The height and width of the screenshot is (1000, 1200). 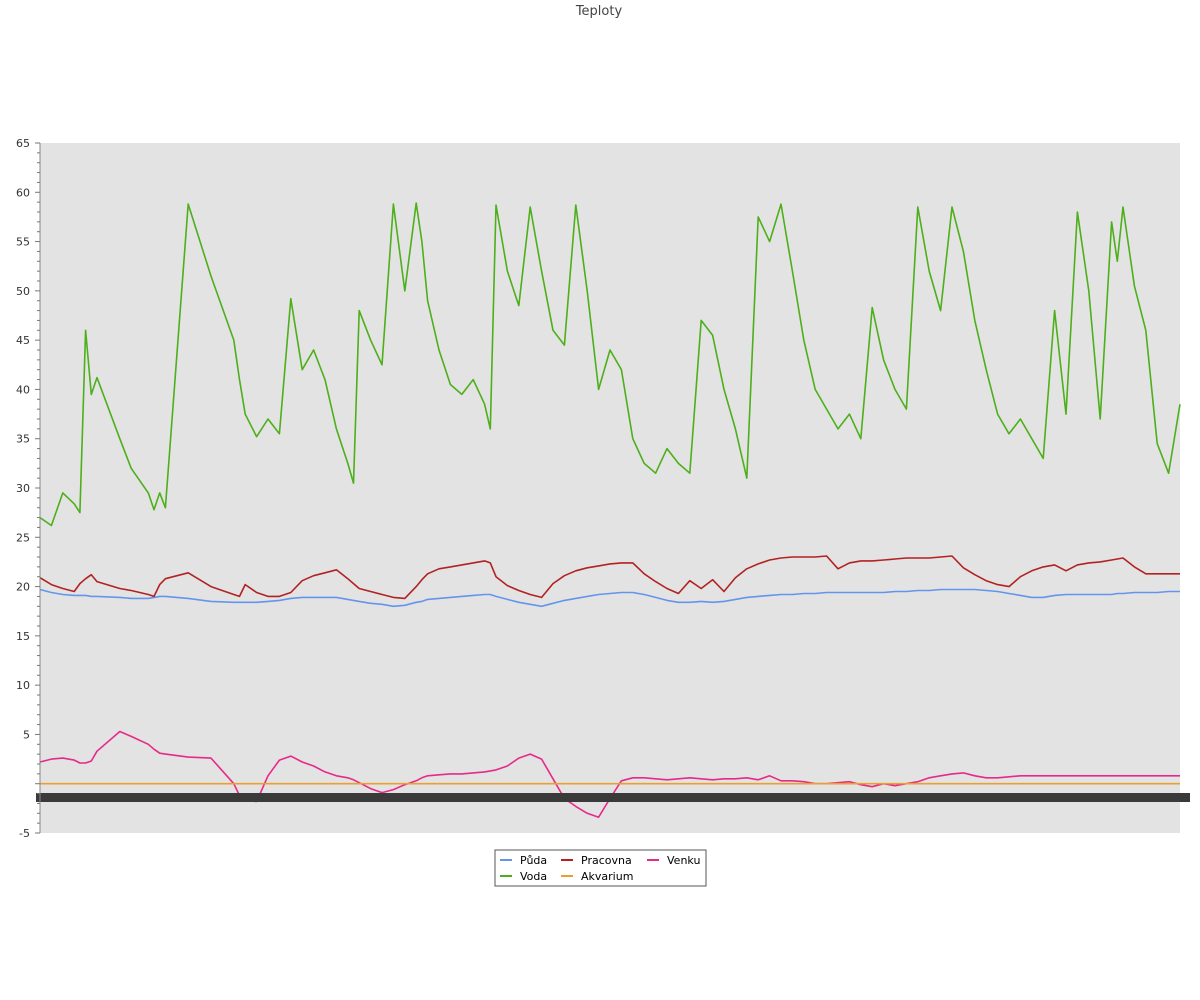 I want to click on y-tick-label: 45, so click(x=23, y=340).